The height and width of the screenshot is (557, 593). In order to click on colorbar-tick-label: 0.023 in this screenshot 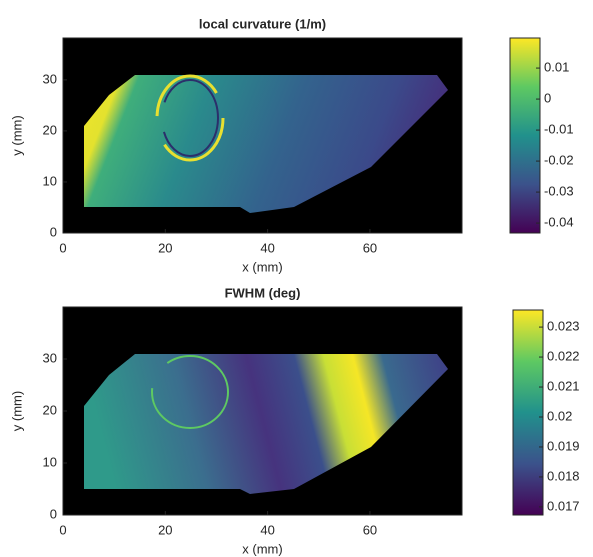, I will do `click(563, 326)`.